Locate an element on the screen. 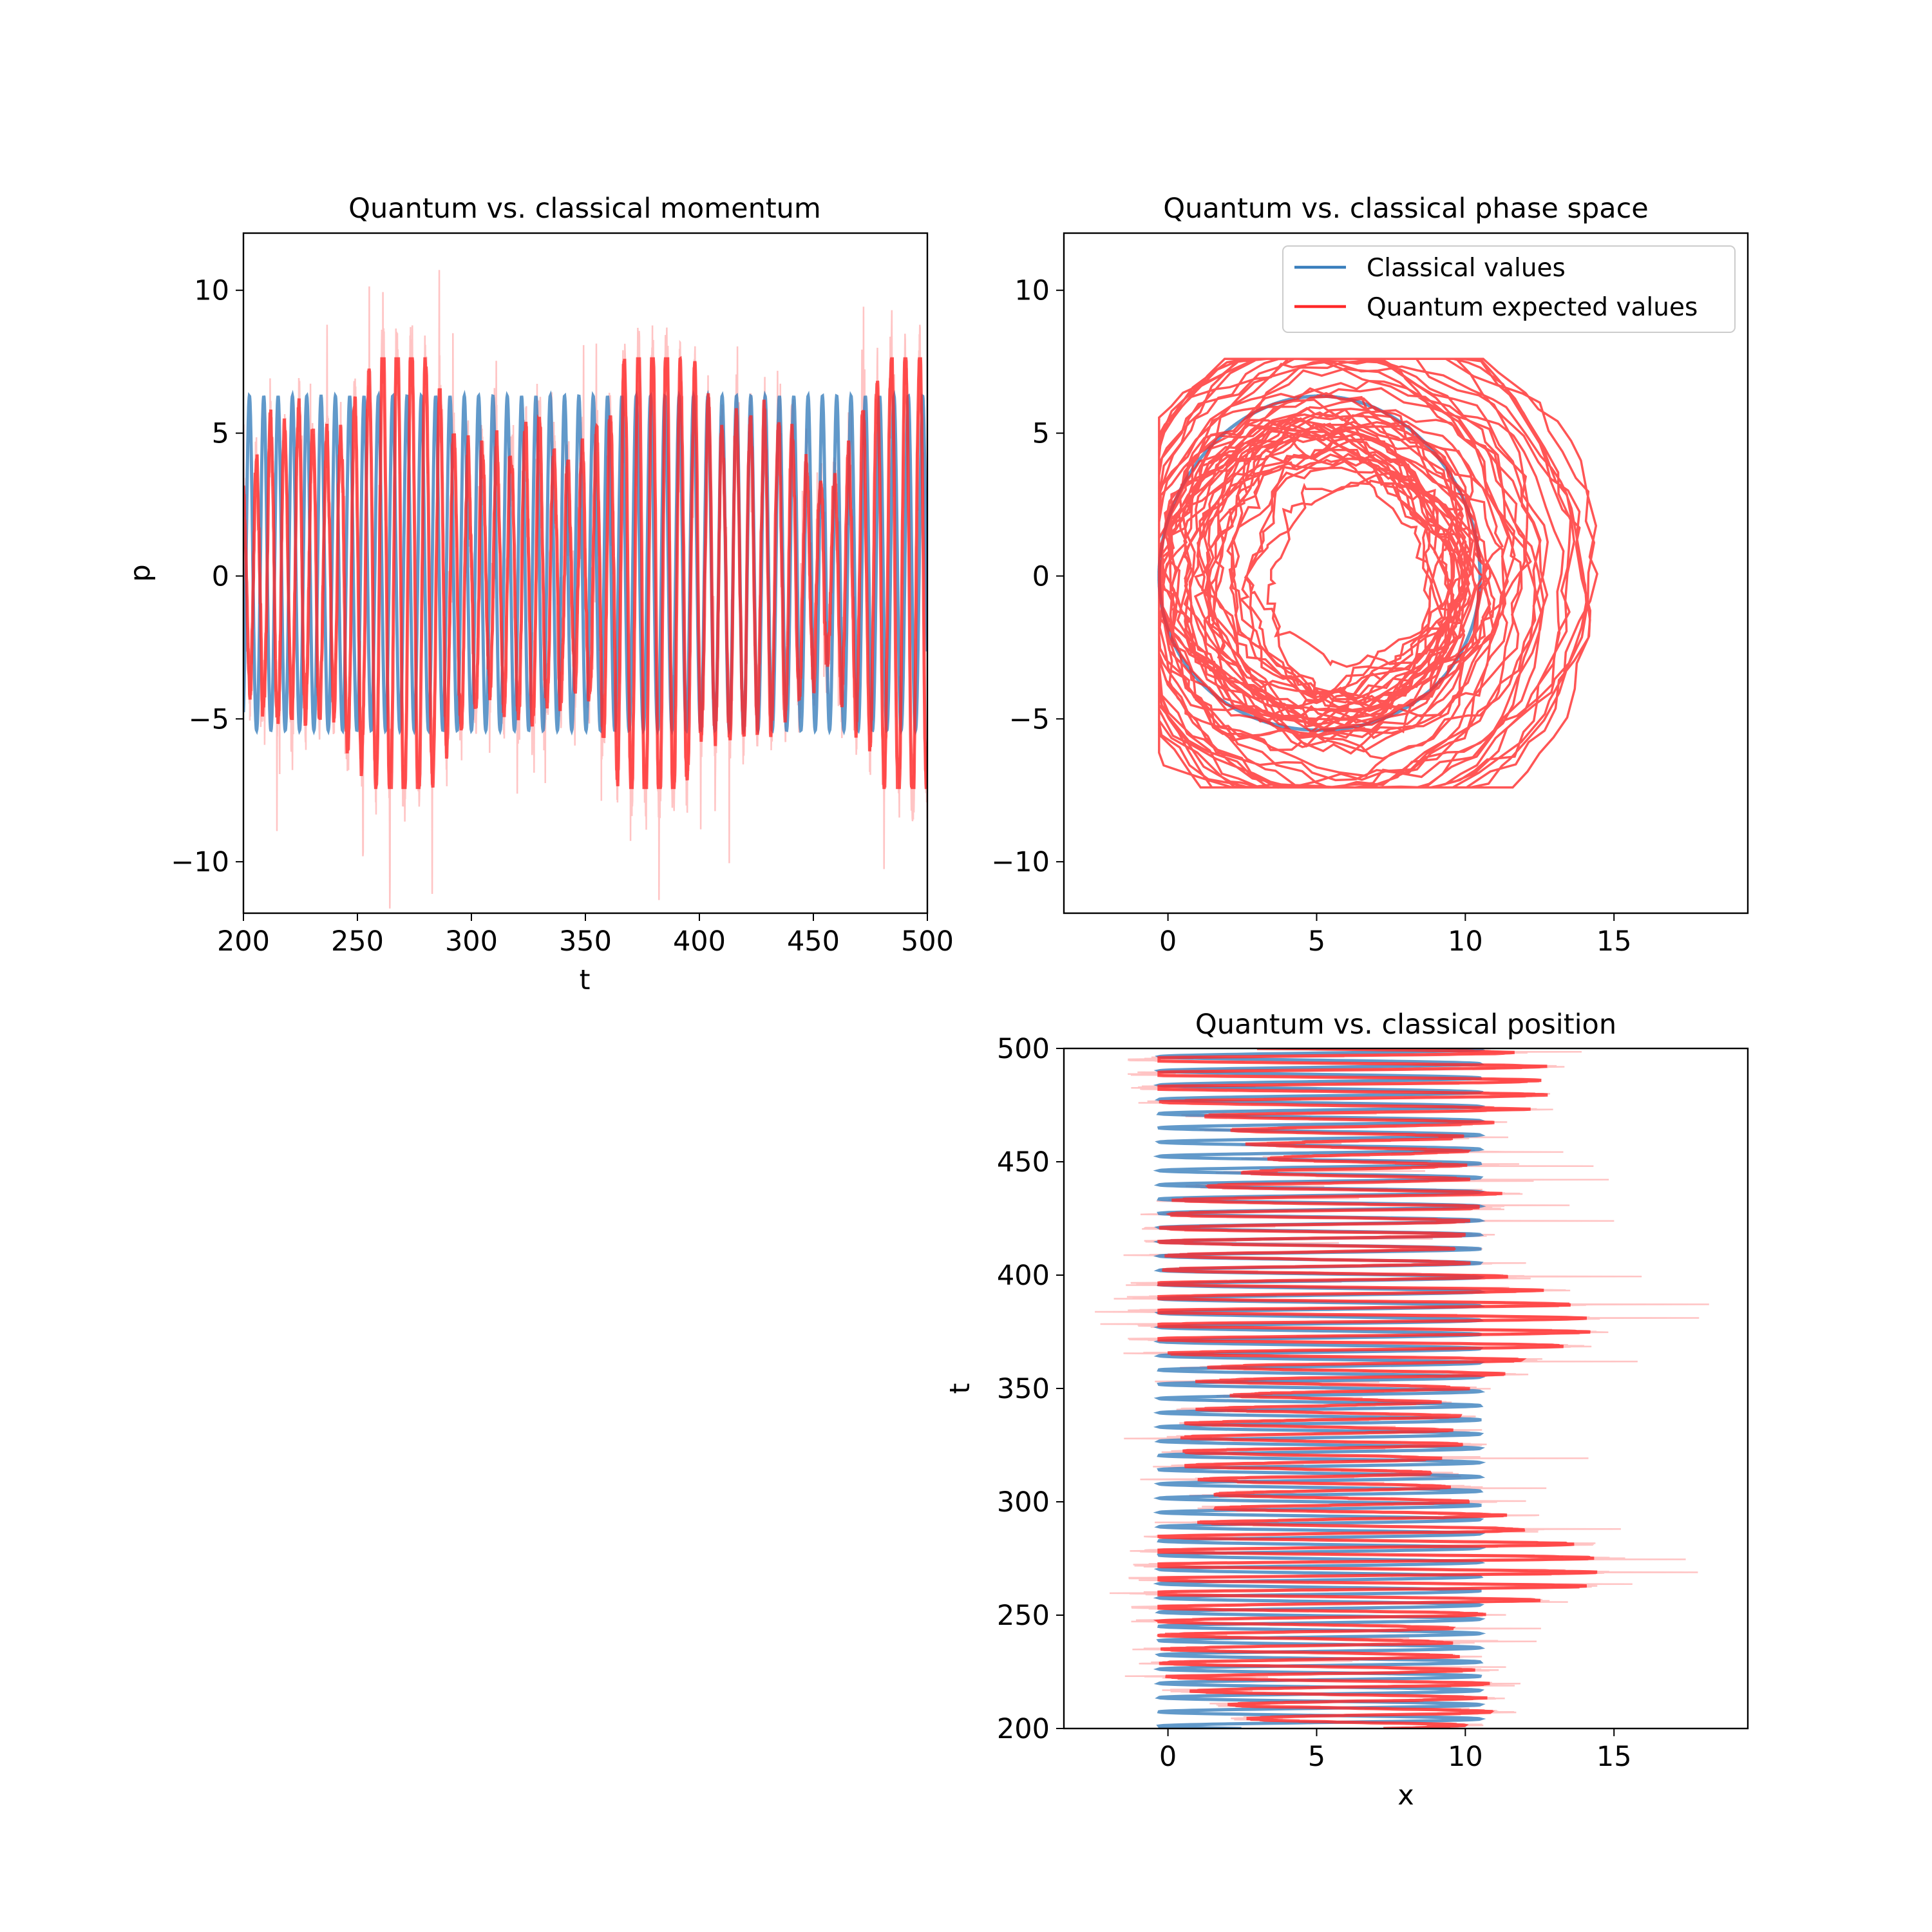 The height and width of the screenshot is (1932, 1932). momentum-y-tick-label: −5 is located at coordinates (209, 719).